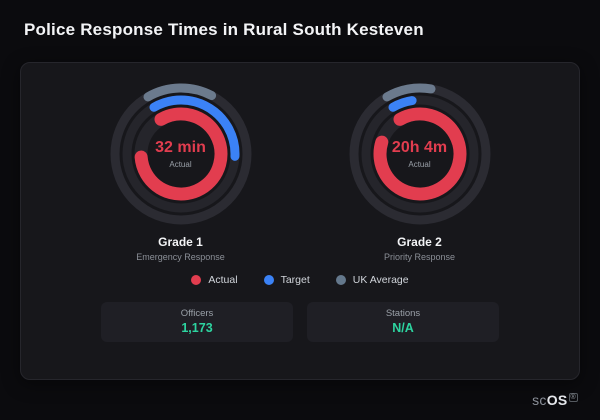 This screenshot has height=420, width=600. I want to click on scos-logo: scOS ®, so click(555, 400).